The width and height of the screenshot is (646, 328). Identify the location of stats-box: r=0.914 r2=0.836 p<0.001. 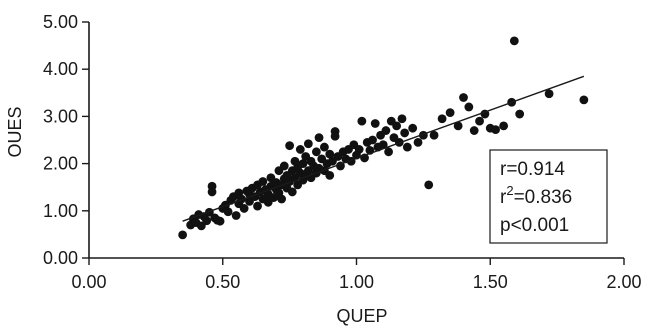
(548, 196).